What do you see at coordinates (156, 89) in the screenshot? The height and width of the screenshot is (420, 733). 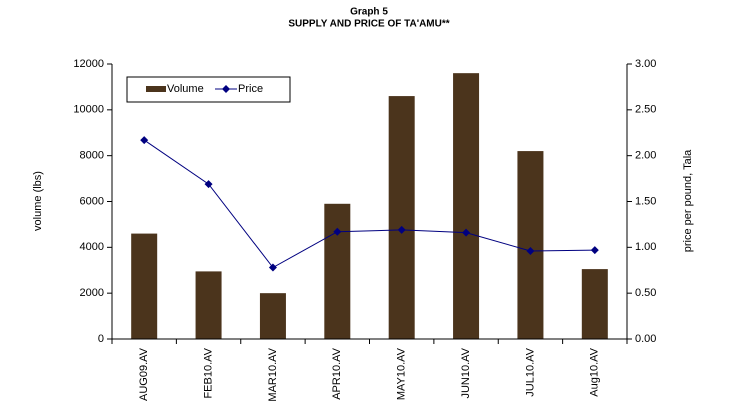 I see `legend-swatch` at bounding box center [156, 89].